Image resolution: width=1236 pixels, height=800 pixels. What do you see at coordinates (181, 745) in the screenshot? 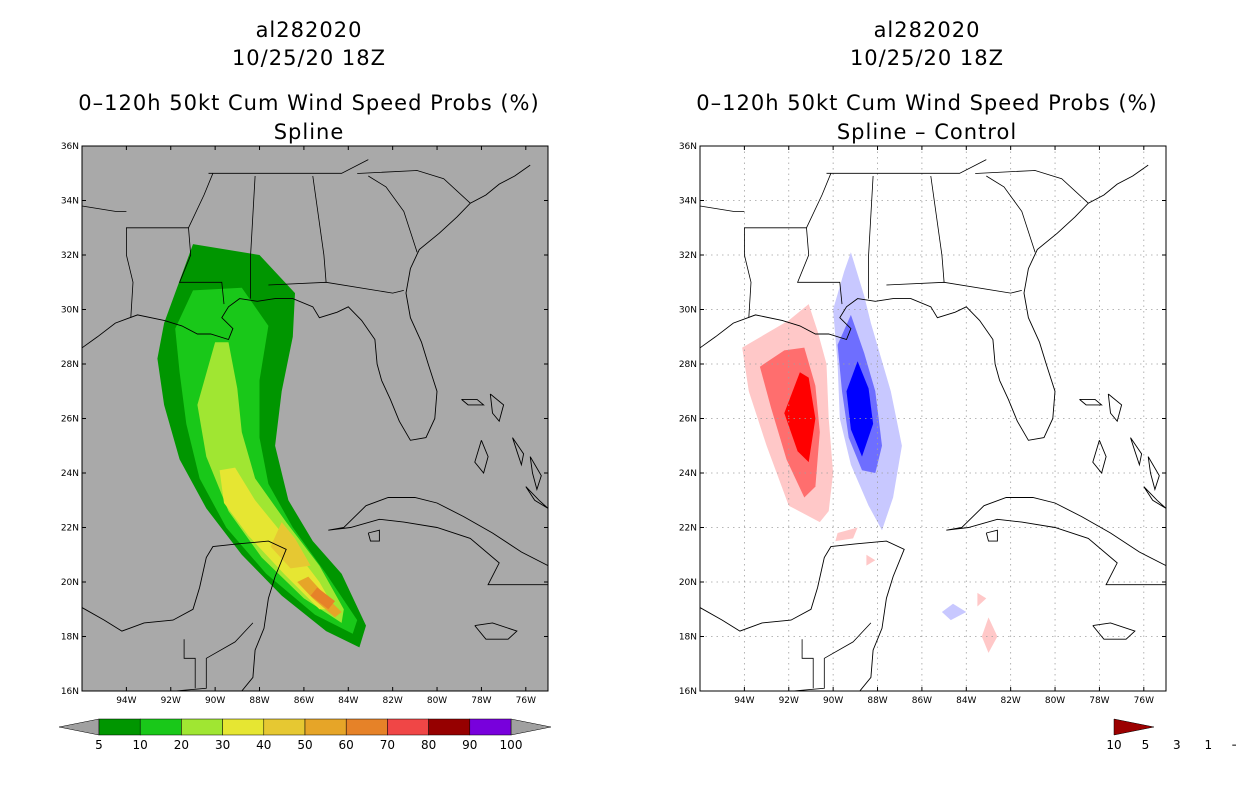
I see `colorbar-label: 20` at bounding box center [181, 745].